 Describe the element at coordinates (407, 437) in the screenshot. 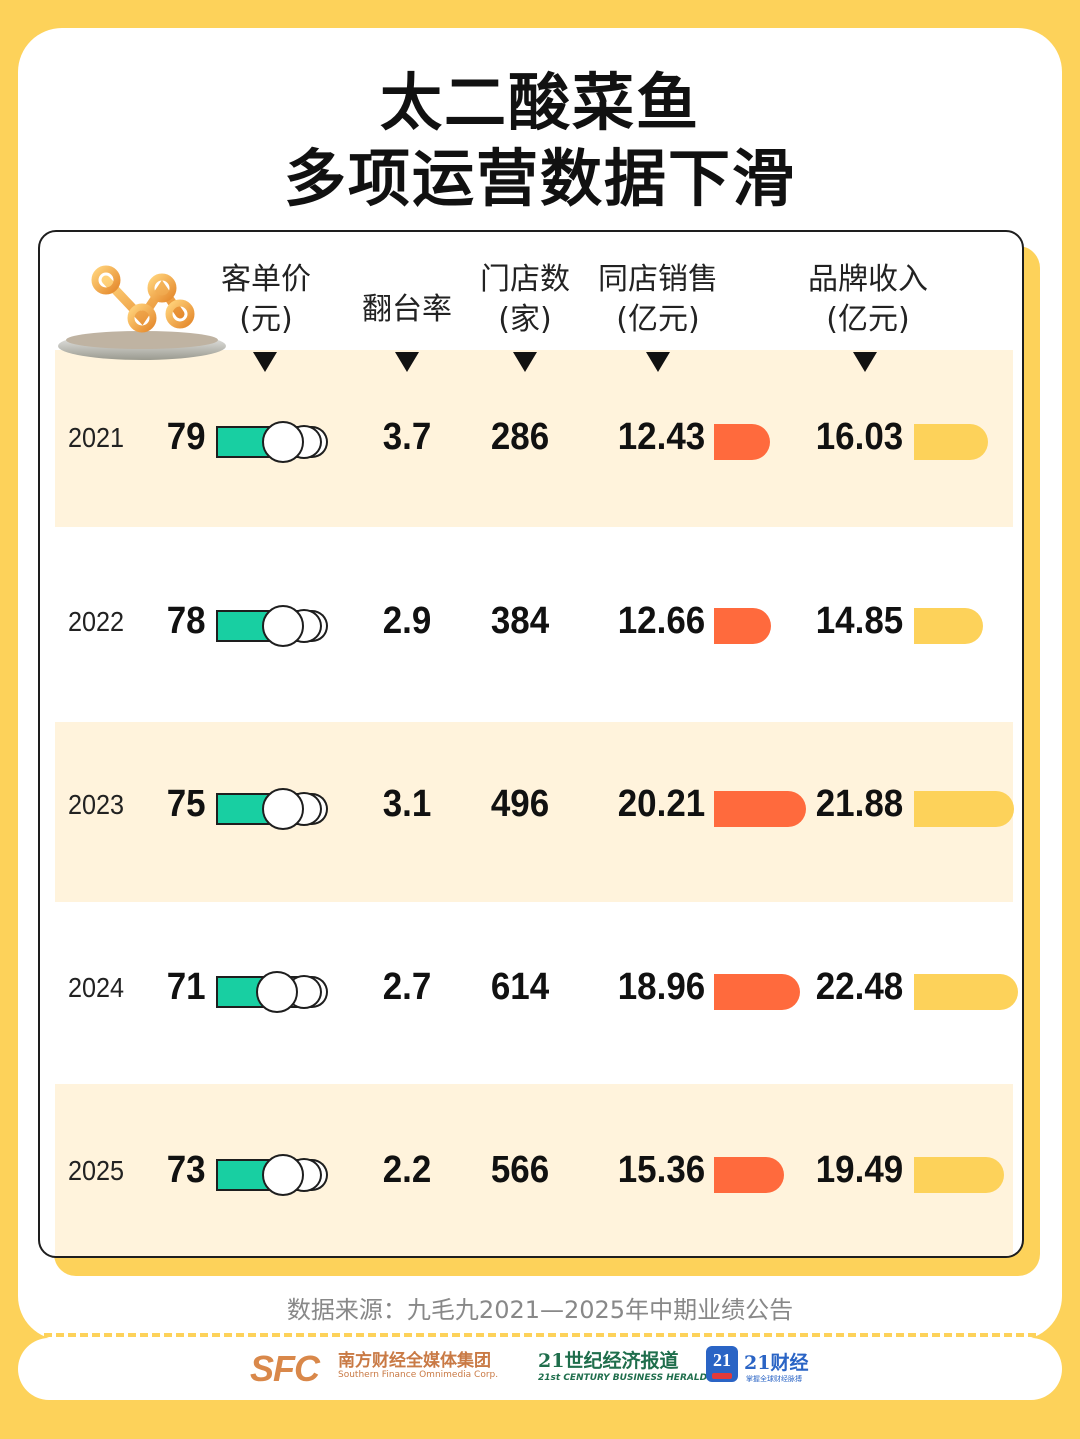

I see `turnover-value: 3.7` at that location.